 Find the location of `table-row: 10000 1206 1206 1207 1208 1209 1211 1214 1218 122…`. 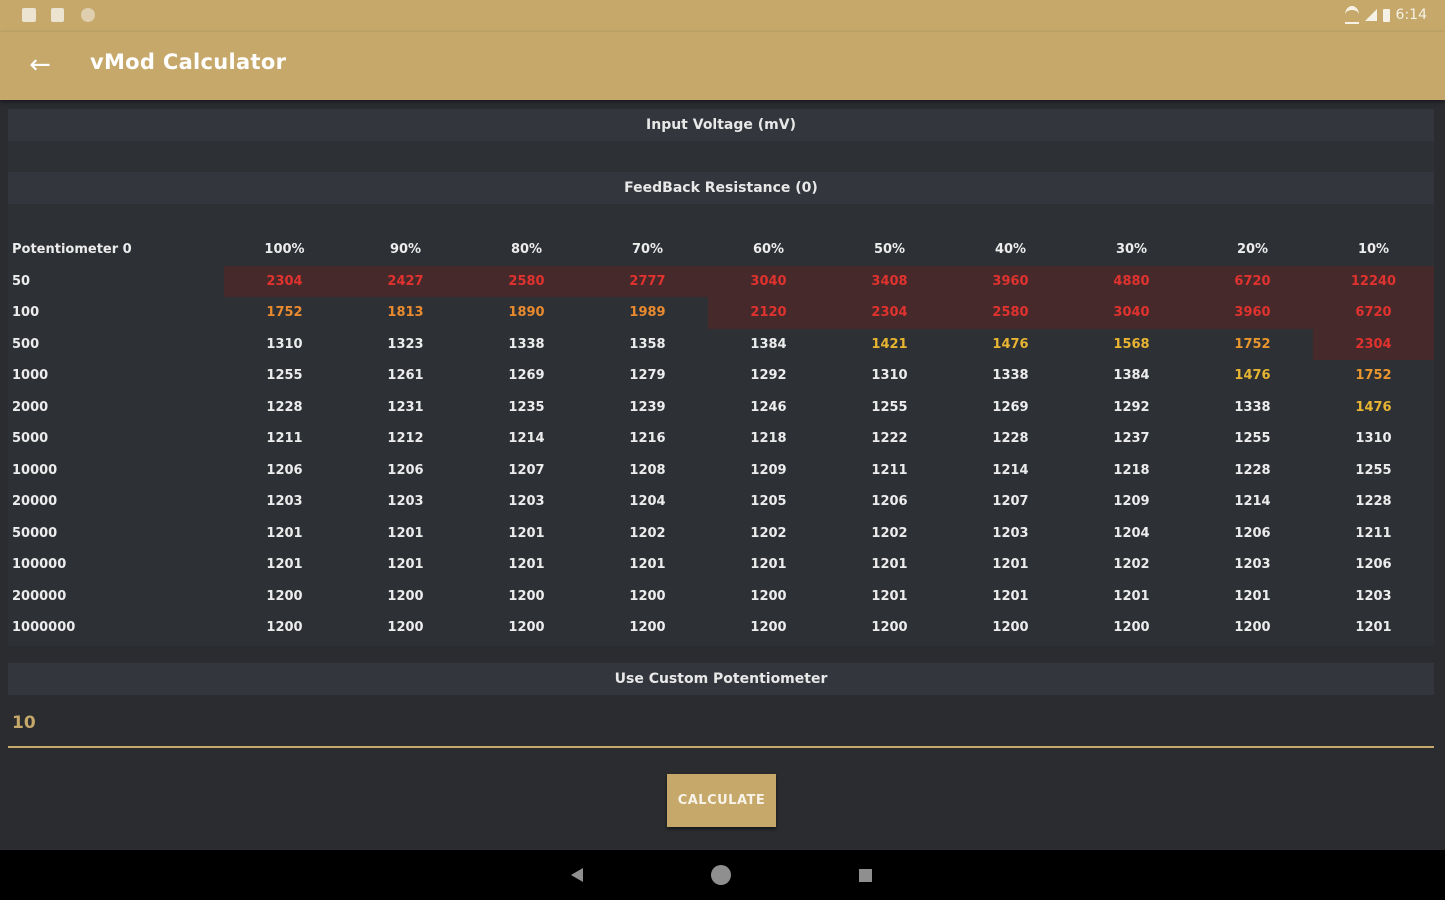

table-row: 10000 1206 1206 1207 1208 1209 1211 1214 1218 122… is located at coordinates (721, 471).